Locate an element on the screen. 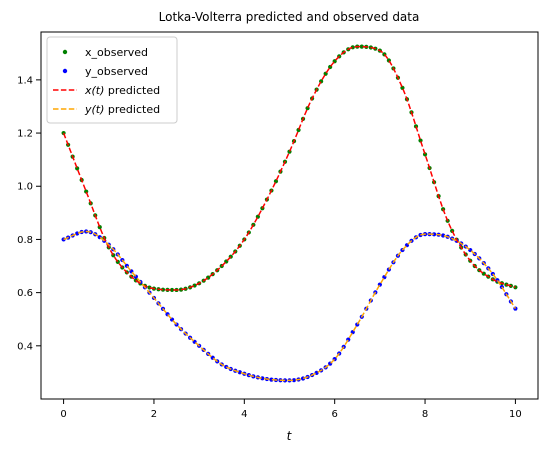 Image resolution: width=546 pixels, height=453 pixels. y-tick-label: 1.4 is located at coordinates (25, 80).